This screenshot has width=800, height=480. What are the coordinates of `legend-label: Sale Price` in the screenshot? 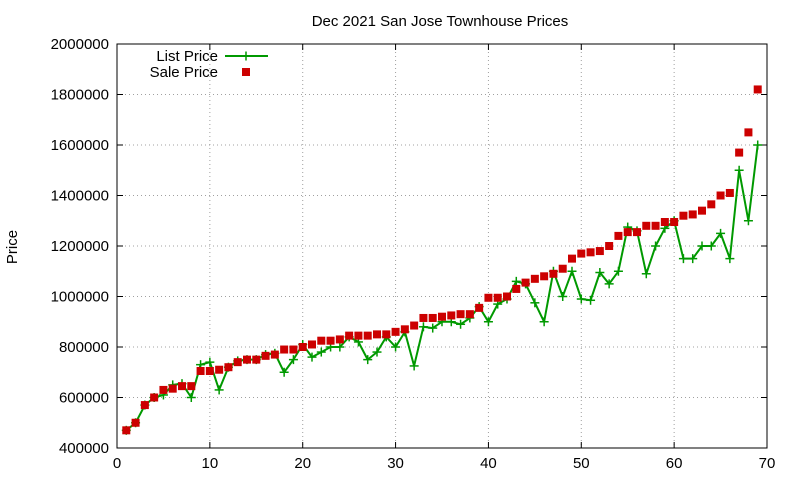 It's located at (184, 72).